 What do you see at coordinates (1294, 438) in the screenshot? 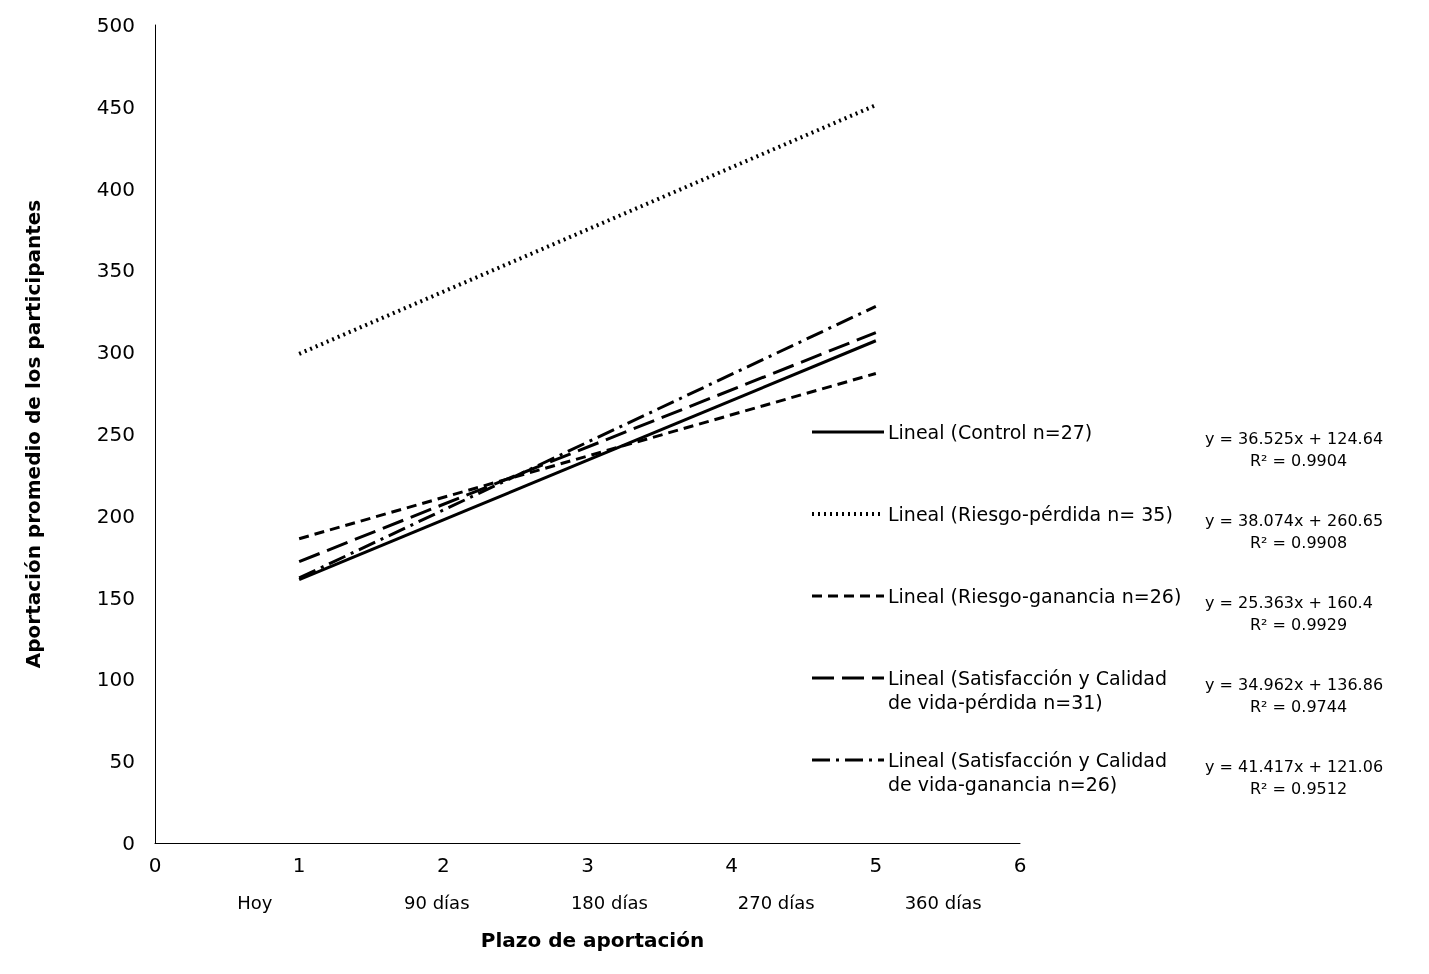
I see `text: y = 36.525x + 124.64` at bounding box center [1294, 438].